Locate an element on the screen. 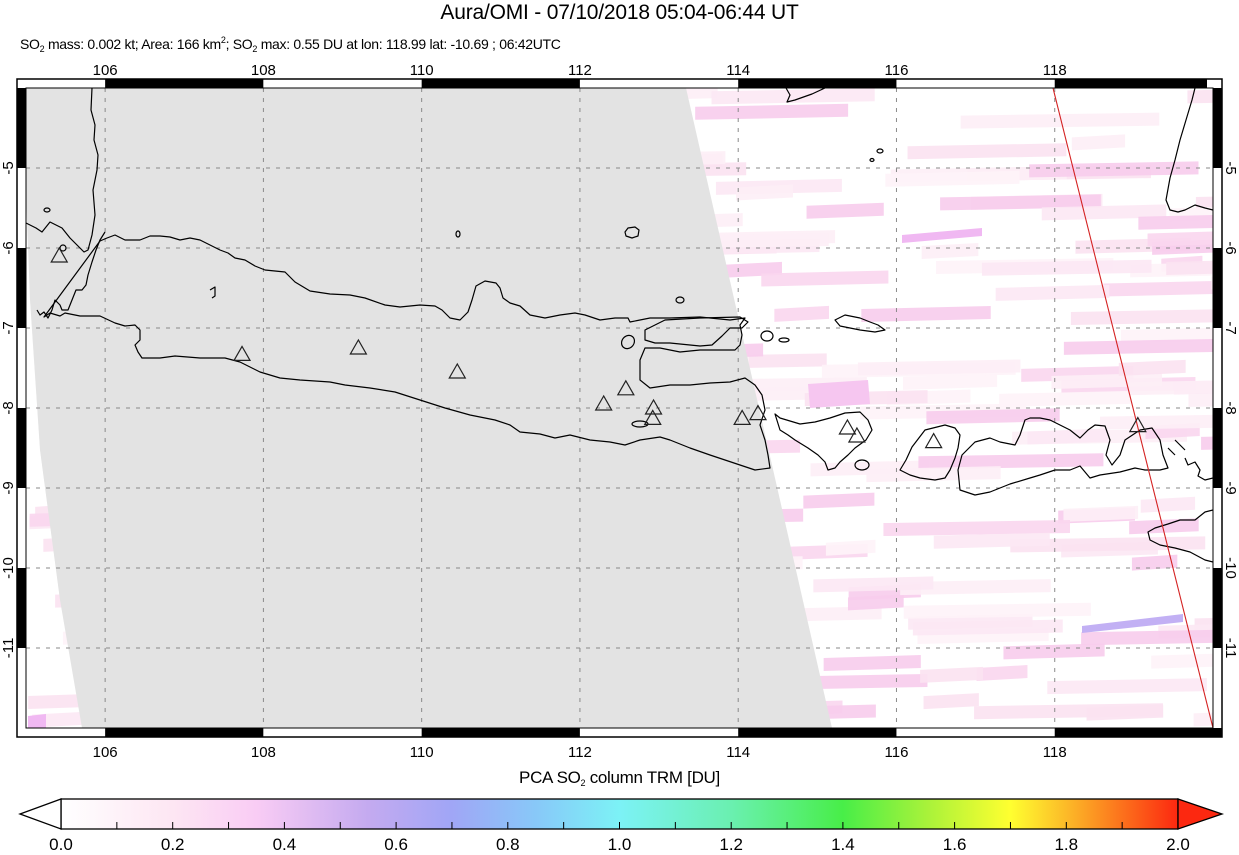  coastline-sumatra is located at coordinates (62, 170).